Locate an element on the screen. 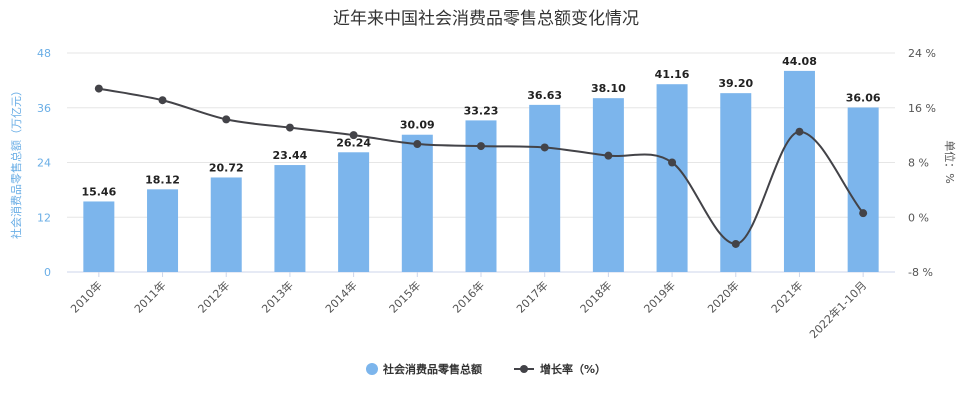 The height and width of the screenshot is (400, 972). legend-bar-marker is located at coordinates (372, 369).